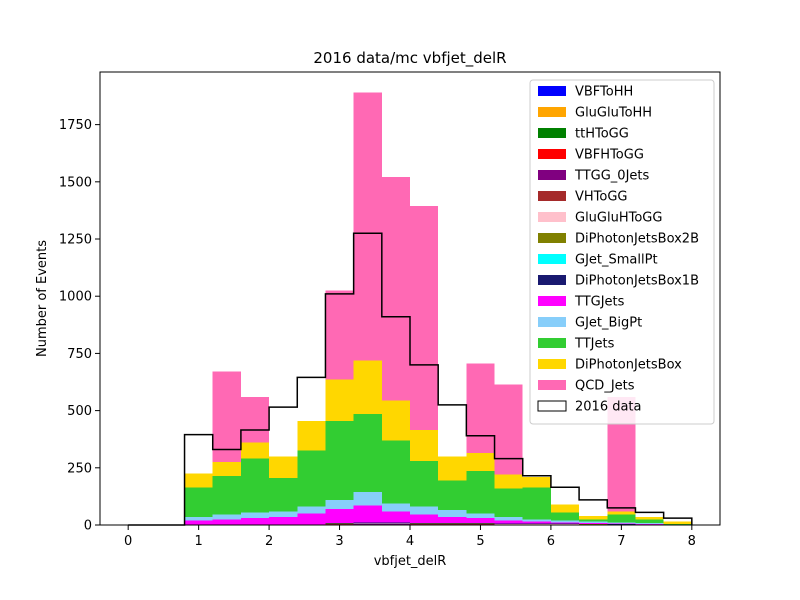  What do you see at coordinates (79, 468) in the screenshot?
I see `y-tick-label: 250` at bounding box center [79, 468].